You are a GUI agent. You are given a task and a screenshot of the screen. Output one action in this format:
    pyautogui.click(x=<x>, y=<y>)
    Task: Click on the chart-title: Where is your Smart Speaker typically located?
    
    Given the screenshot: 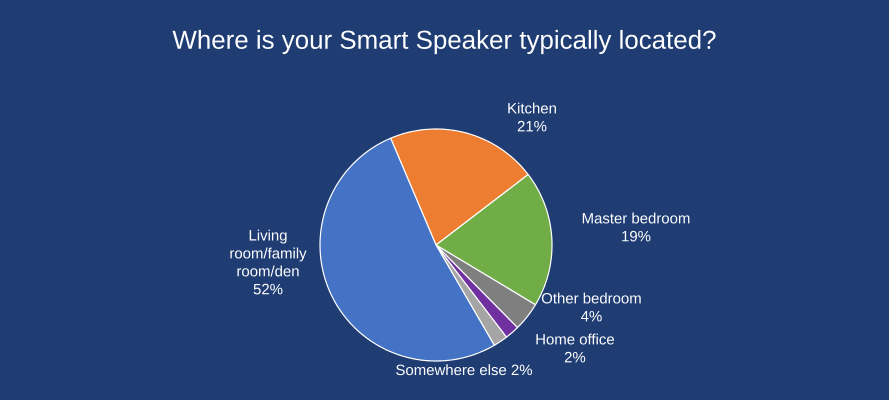 What is the action you would take?
    pyautogui.click(x=444, y=42)
    